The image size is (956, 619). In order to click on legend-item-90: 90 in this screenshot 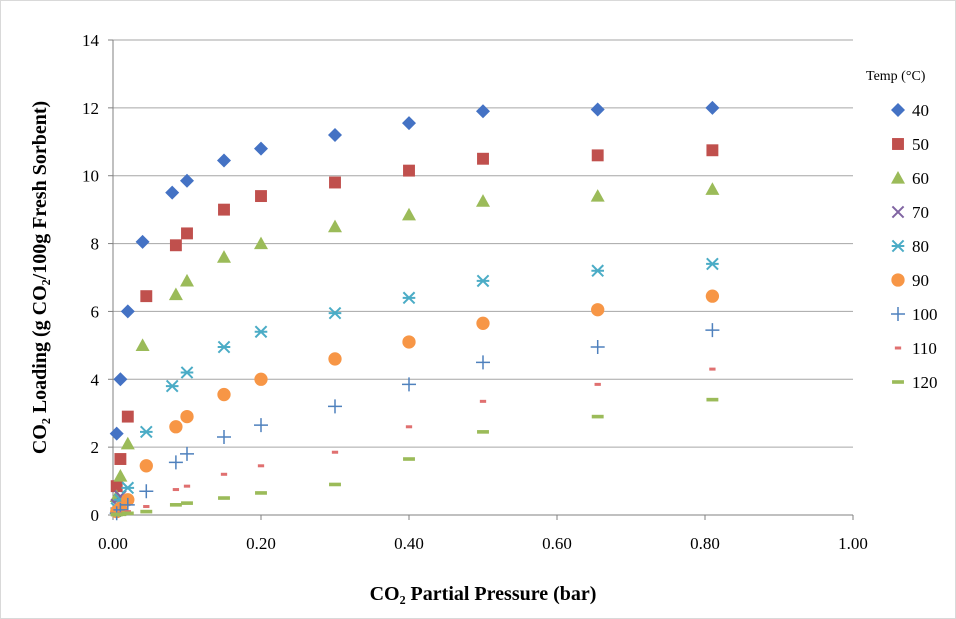, I will do `click(910, 280)`.